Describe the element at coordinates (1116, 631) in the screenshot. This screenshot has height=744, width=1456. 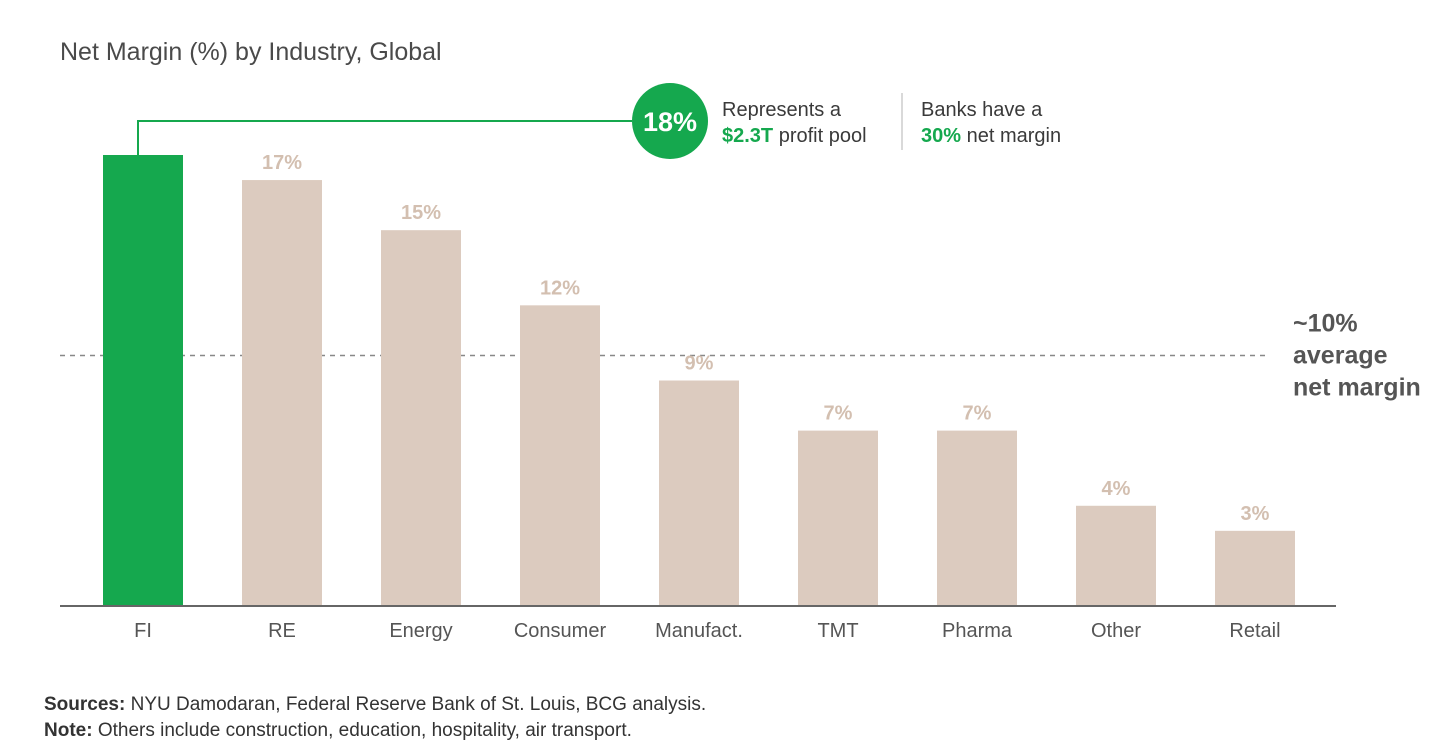
I see `category-label: Other` at that location.